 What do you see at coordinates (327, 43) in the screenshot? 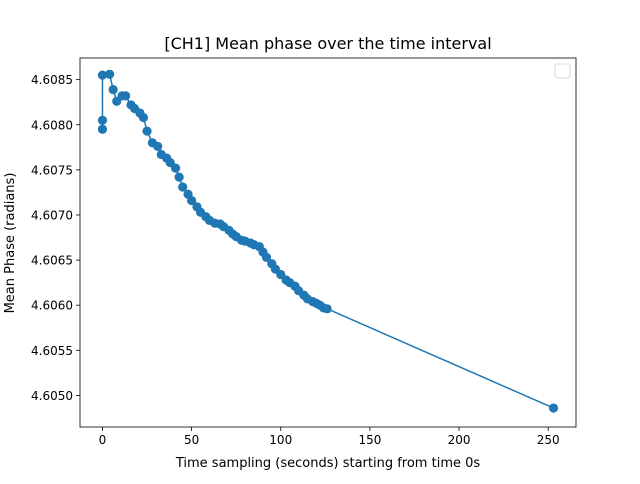
I see `chart-title: [CH1] Mean phase over the time interval` at bounding box center [327, 43].